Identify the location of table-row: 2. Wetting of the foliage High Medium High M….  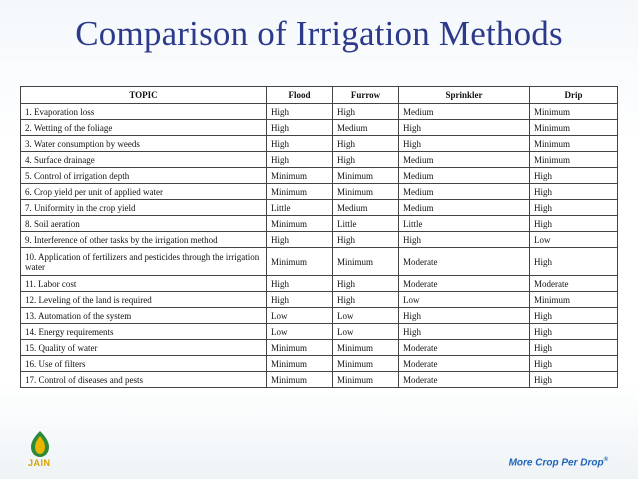
(319, 127).